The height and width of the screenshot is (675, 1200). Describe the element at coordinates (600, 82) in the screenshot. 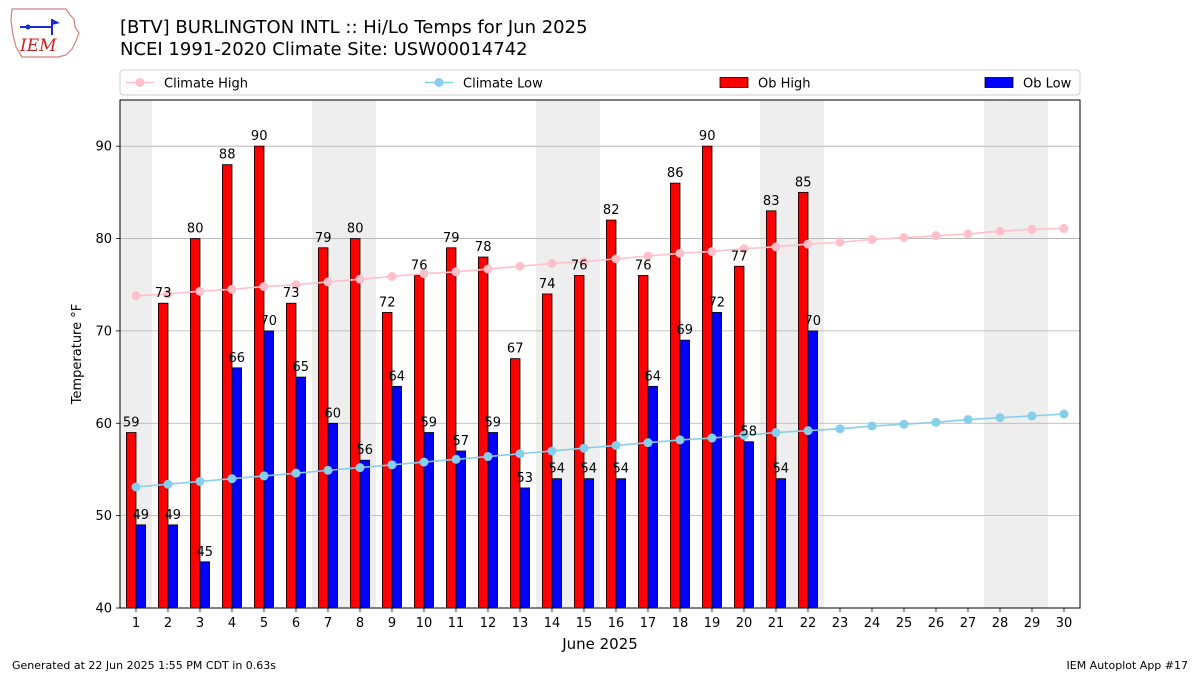

I see `legend: Climate High Climate Low Ob High Ob Low` at that location.